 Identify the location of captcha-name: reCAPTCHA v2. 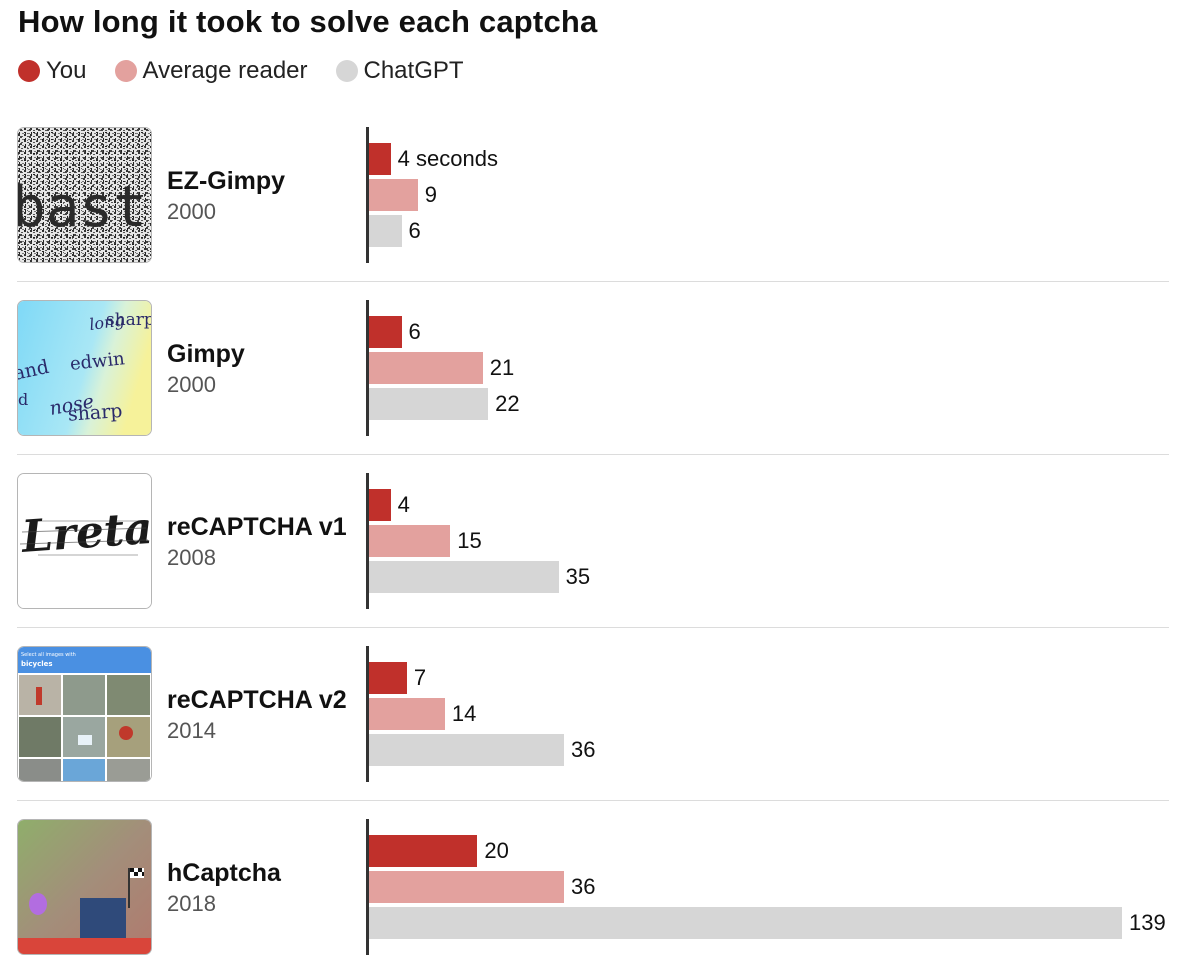
(257, 700).